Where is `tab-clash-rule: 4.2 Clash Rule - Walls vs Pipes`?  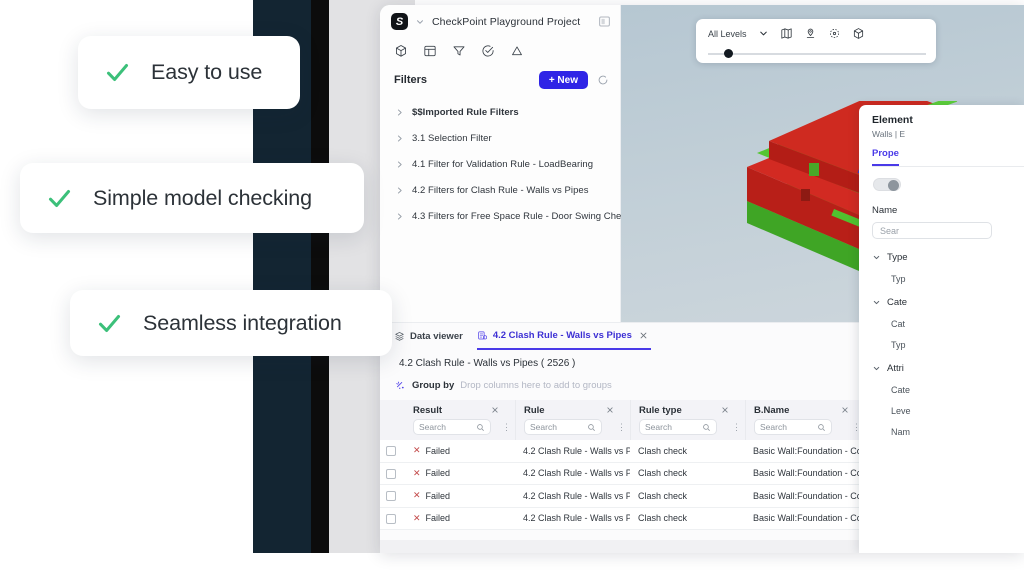 tab-clash-rule: 4.2 Clash Rule - Walls vs Pipes is located at coordinates (563, 336).